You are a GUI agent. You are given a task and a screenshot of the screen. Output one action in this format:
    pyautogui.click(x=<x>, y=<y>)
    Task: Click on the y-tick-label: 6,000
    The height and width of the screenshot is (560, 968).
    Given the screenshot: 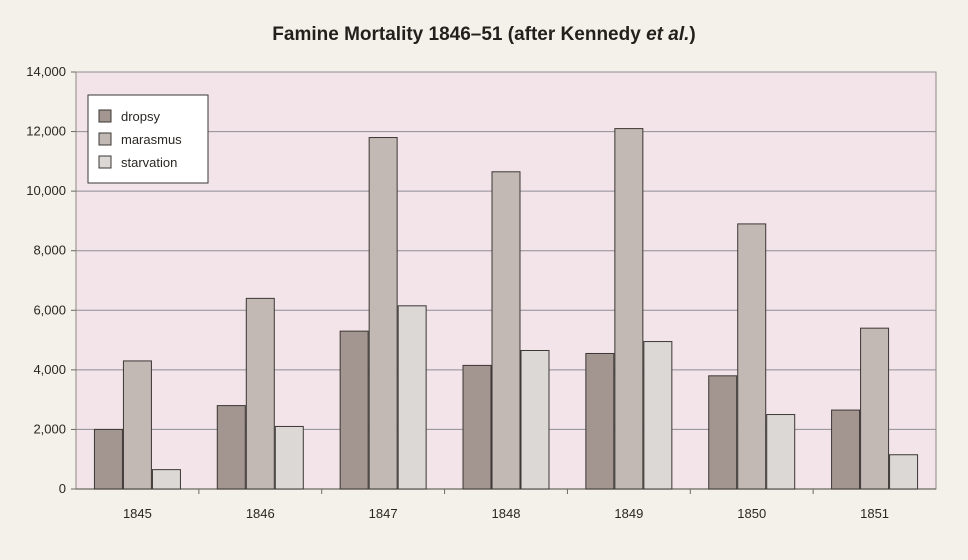 What is the action you would take?
    pyautogui.click(x=49, y=309)
    